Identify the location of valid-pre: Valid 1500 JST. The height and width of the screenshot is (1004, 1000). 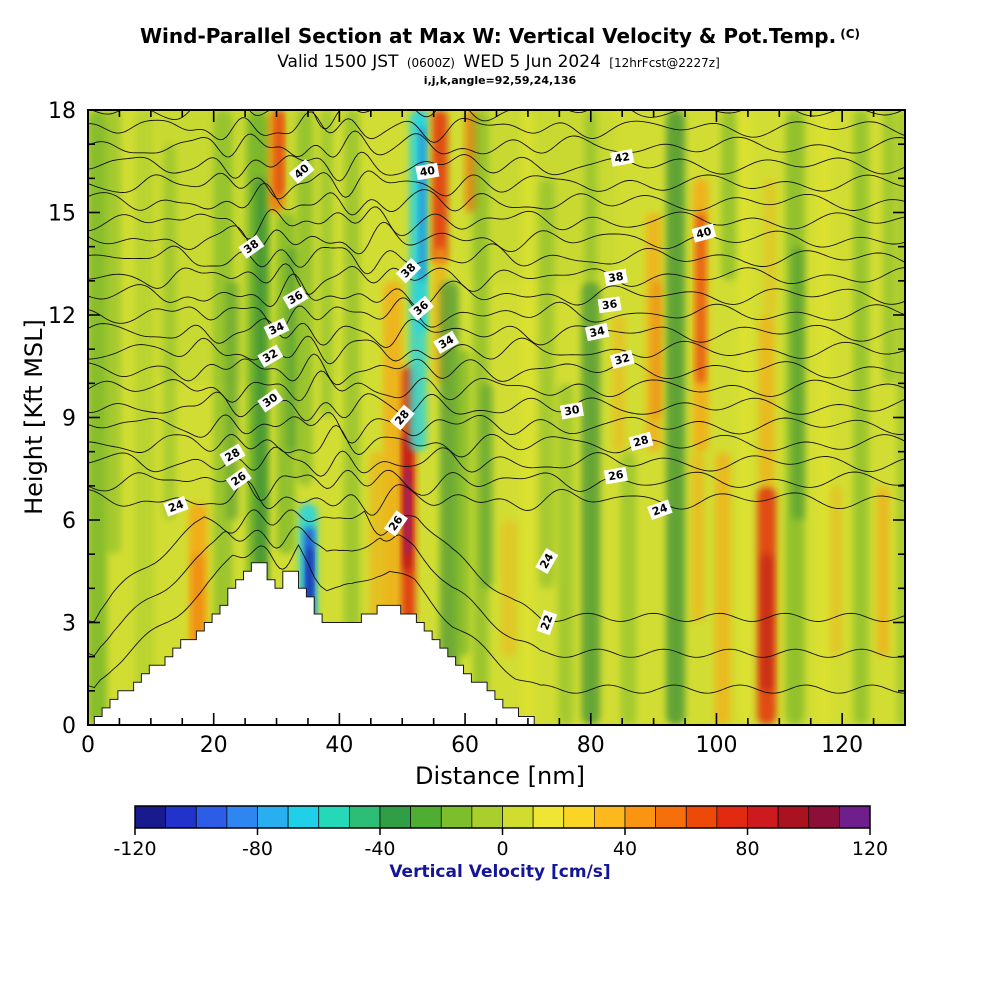
(338, 62).